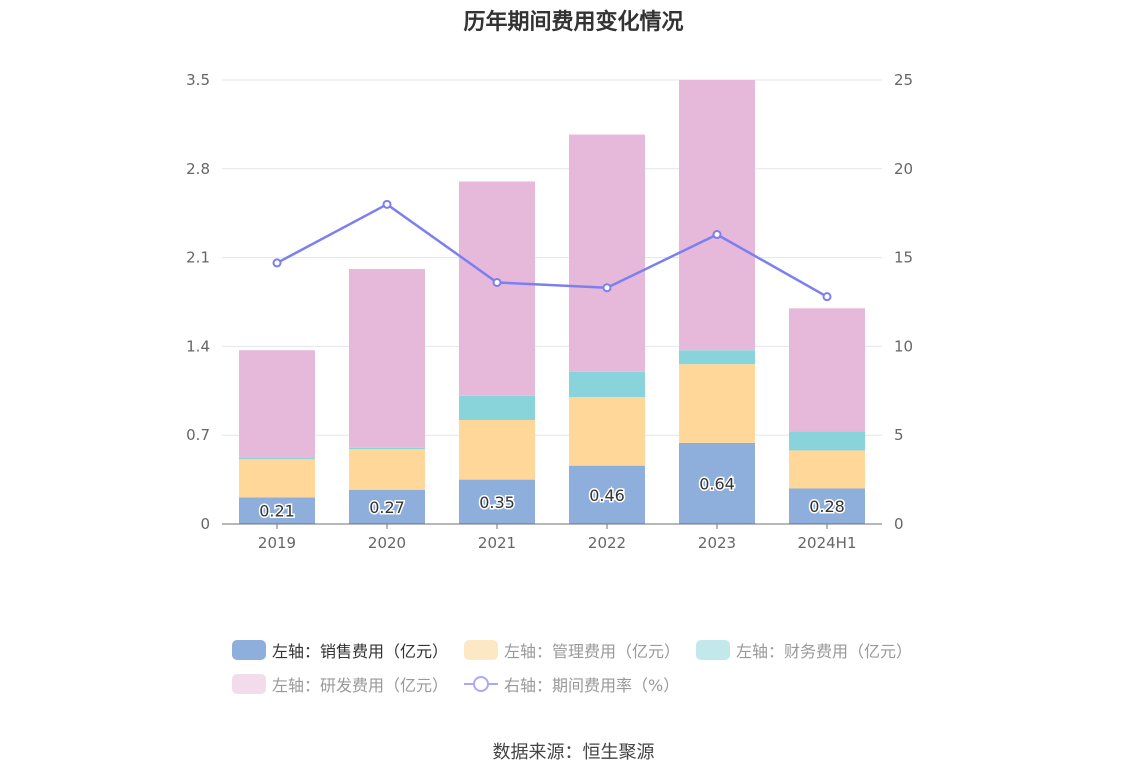  I want to click on legend-swatch-sales, so click(249, 650).